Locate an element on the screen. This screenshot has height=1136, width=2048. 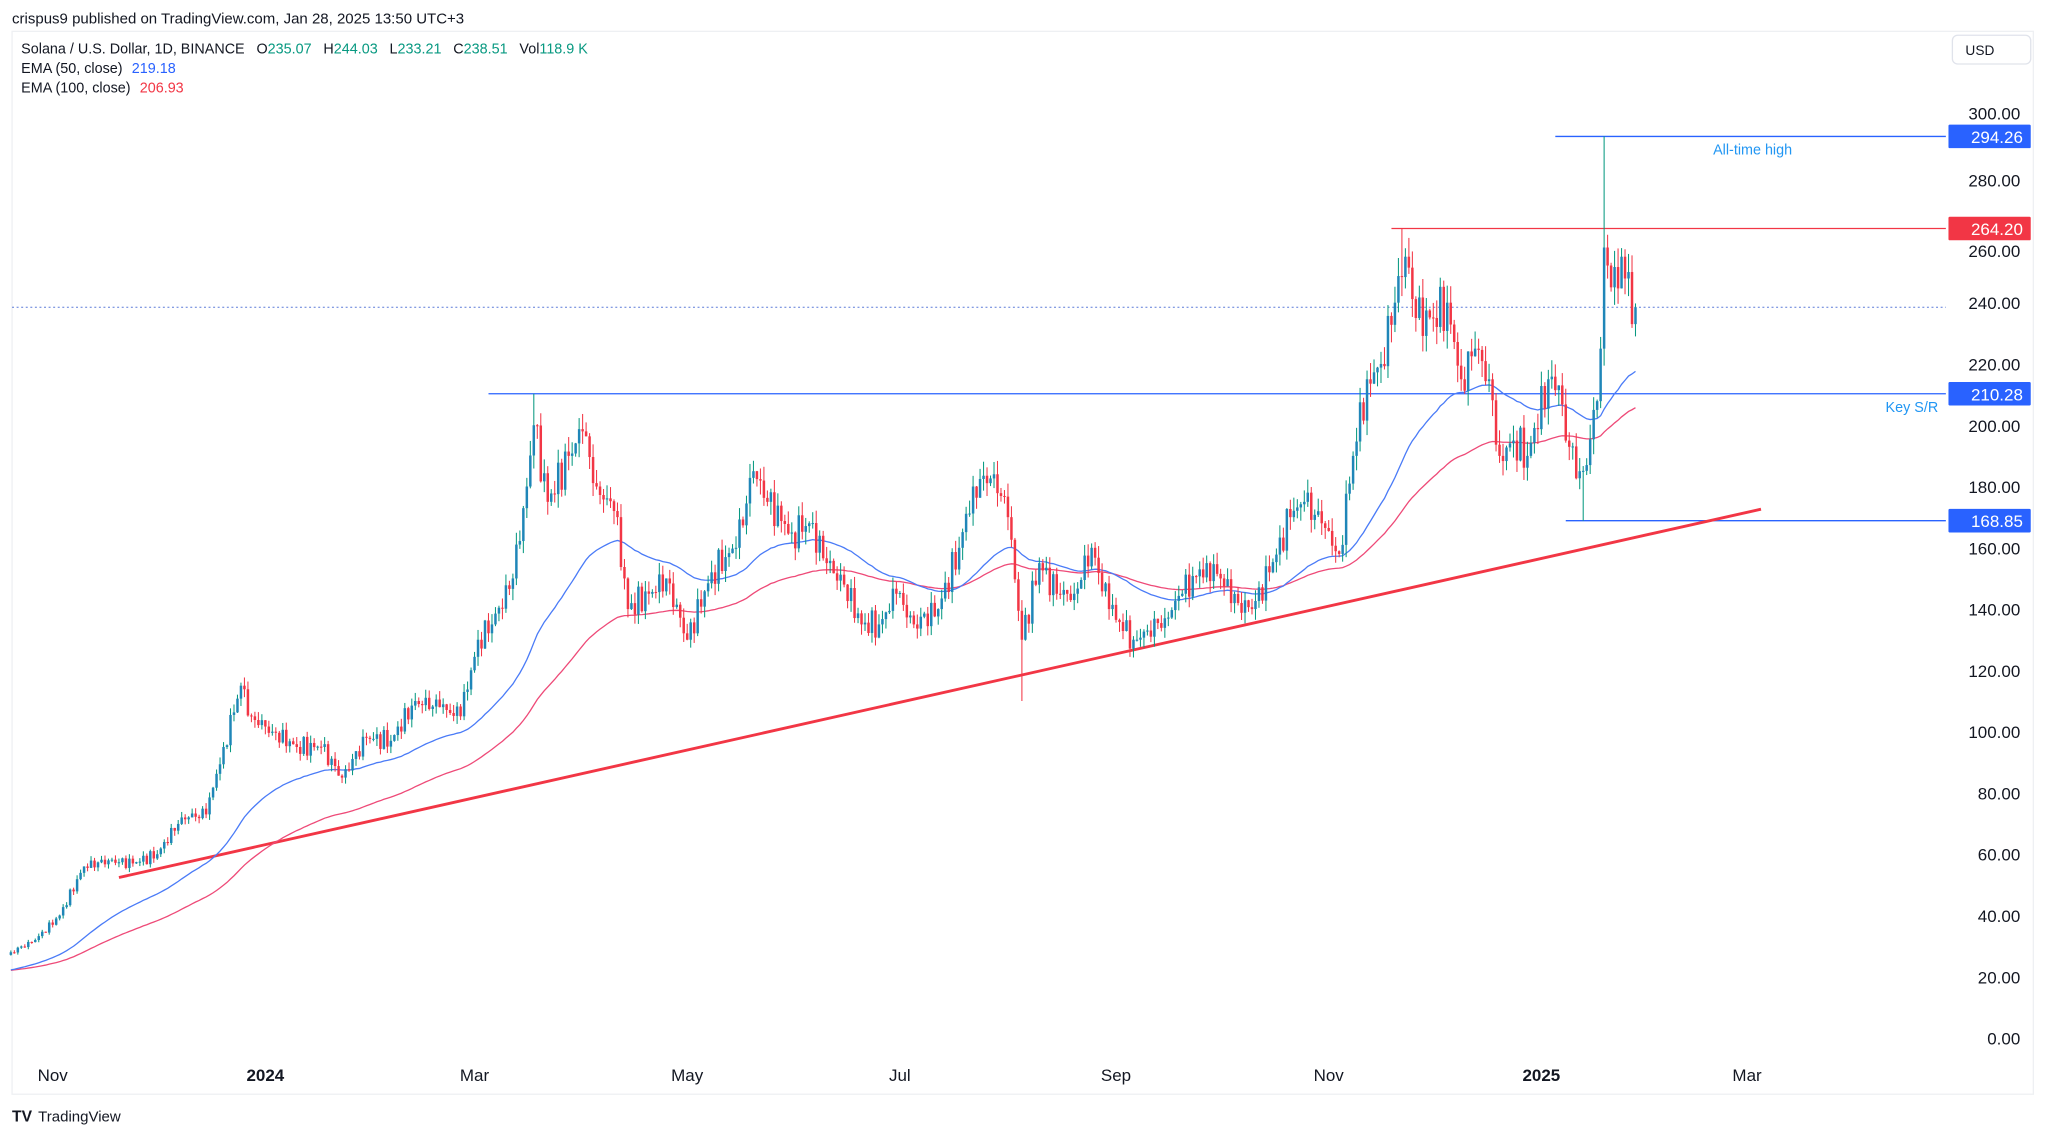
ema100-legend: EMA (100, close) 206.93 is located at coordinates (102, 89).